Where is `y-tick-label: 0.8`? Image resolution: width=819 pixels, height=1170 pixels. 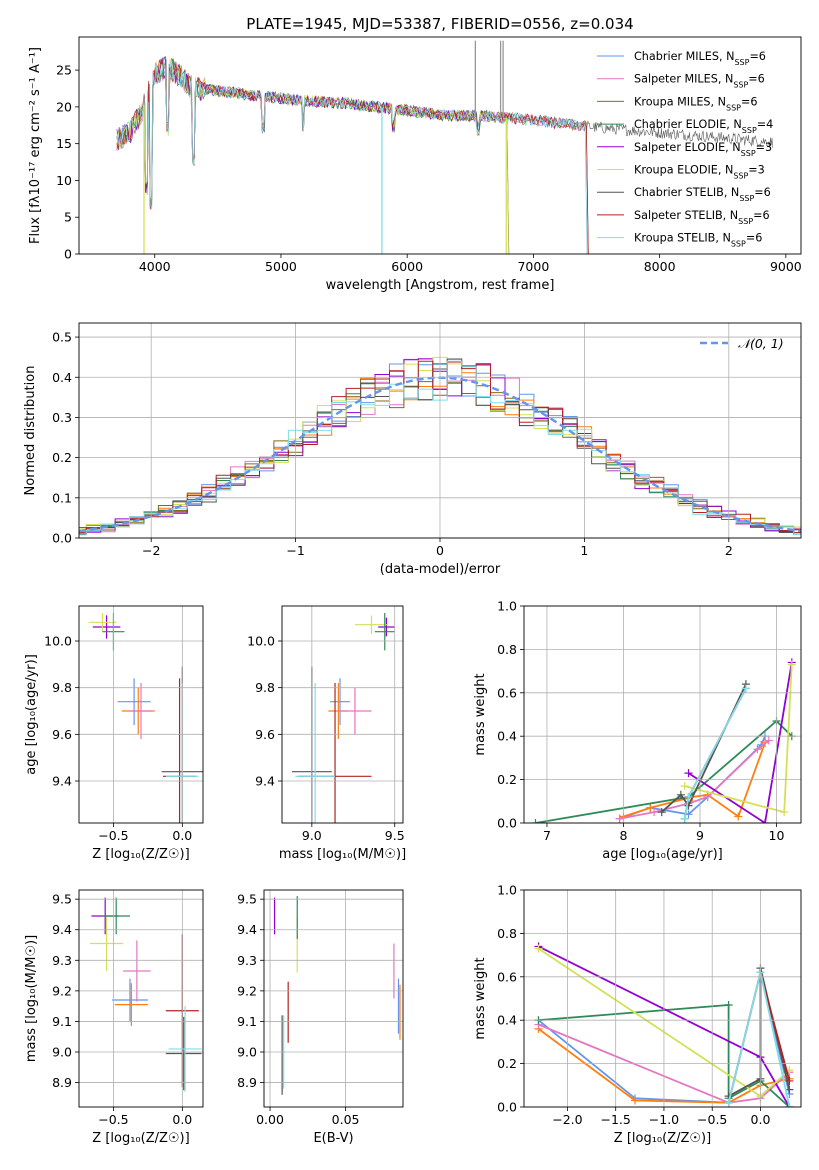
y-tick-label: 0.8 is located at coordinates (507, 933).